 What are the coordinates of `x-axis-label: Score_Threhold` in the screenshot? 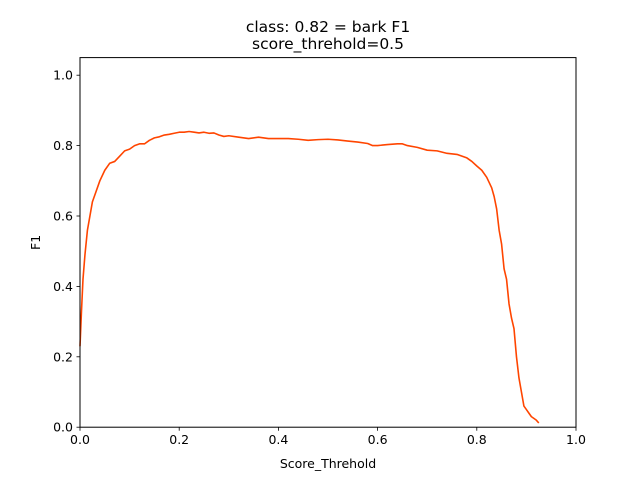 It's located at (328, 463).